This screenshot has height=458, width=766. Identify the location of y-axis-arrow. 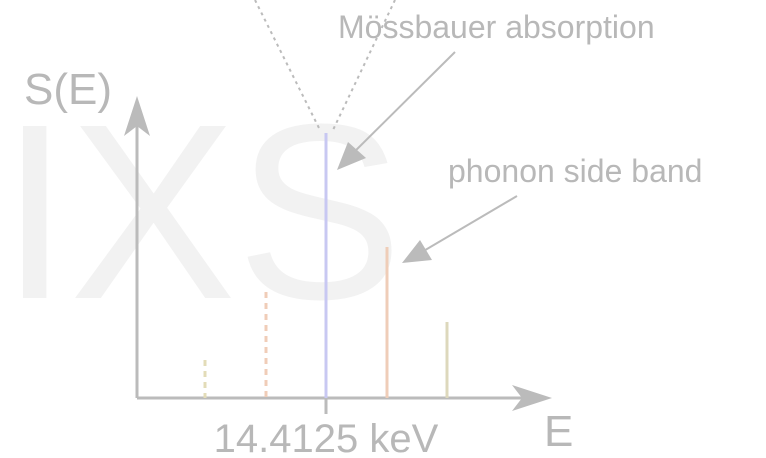
(137, 116).